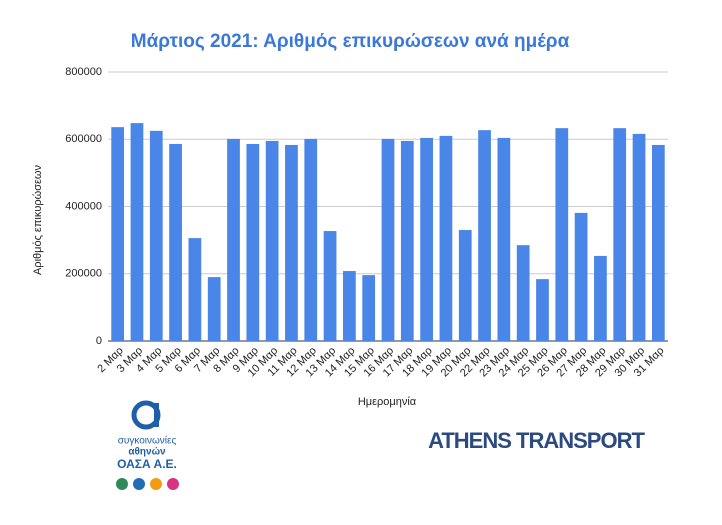  I want to click on logo-text: συγκοινωνίες, so click(147, 441).